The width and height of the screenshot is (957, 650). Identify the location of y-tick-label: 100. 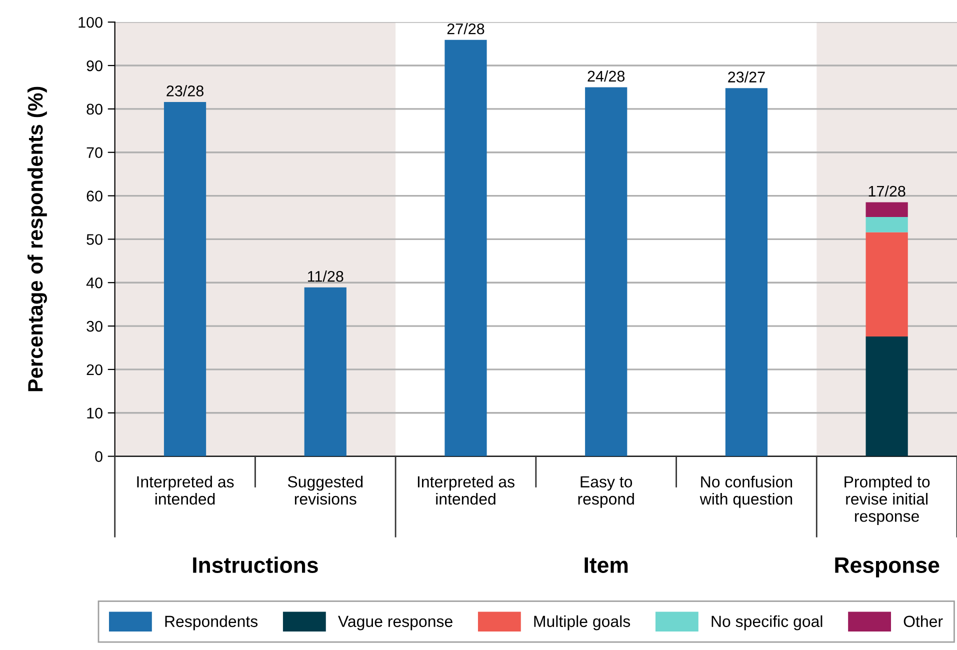
(90, 22).